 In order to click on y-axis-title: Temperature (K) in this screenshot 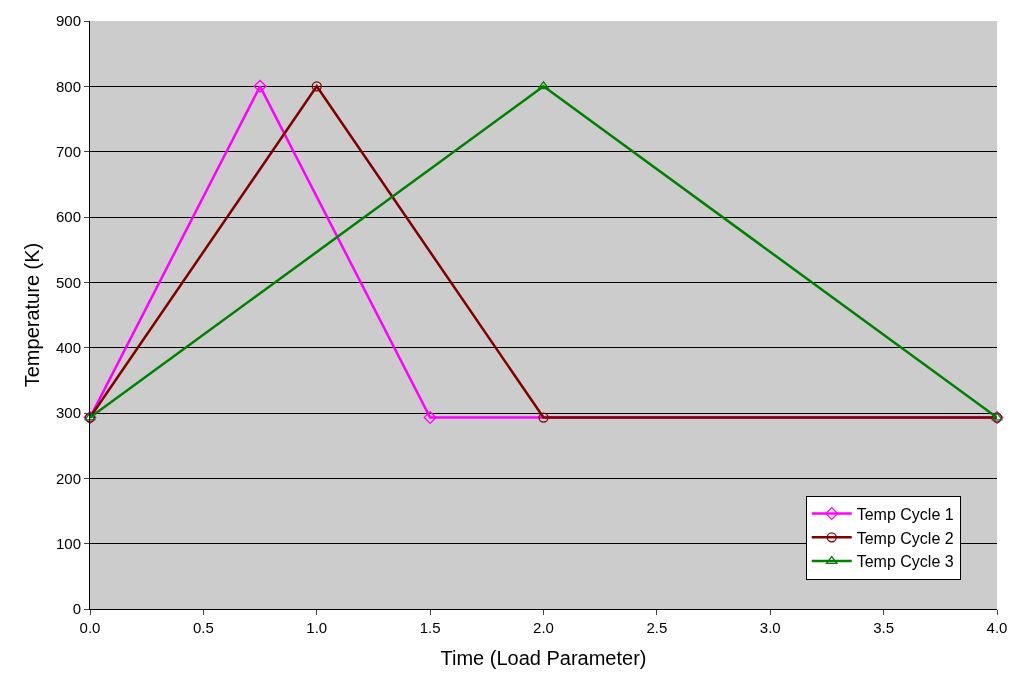, I will do `click(32, 315)`.